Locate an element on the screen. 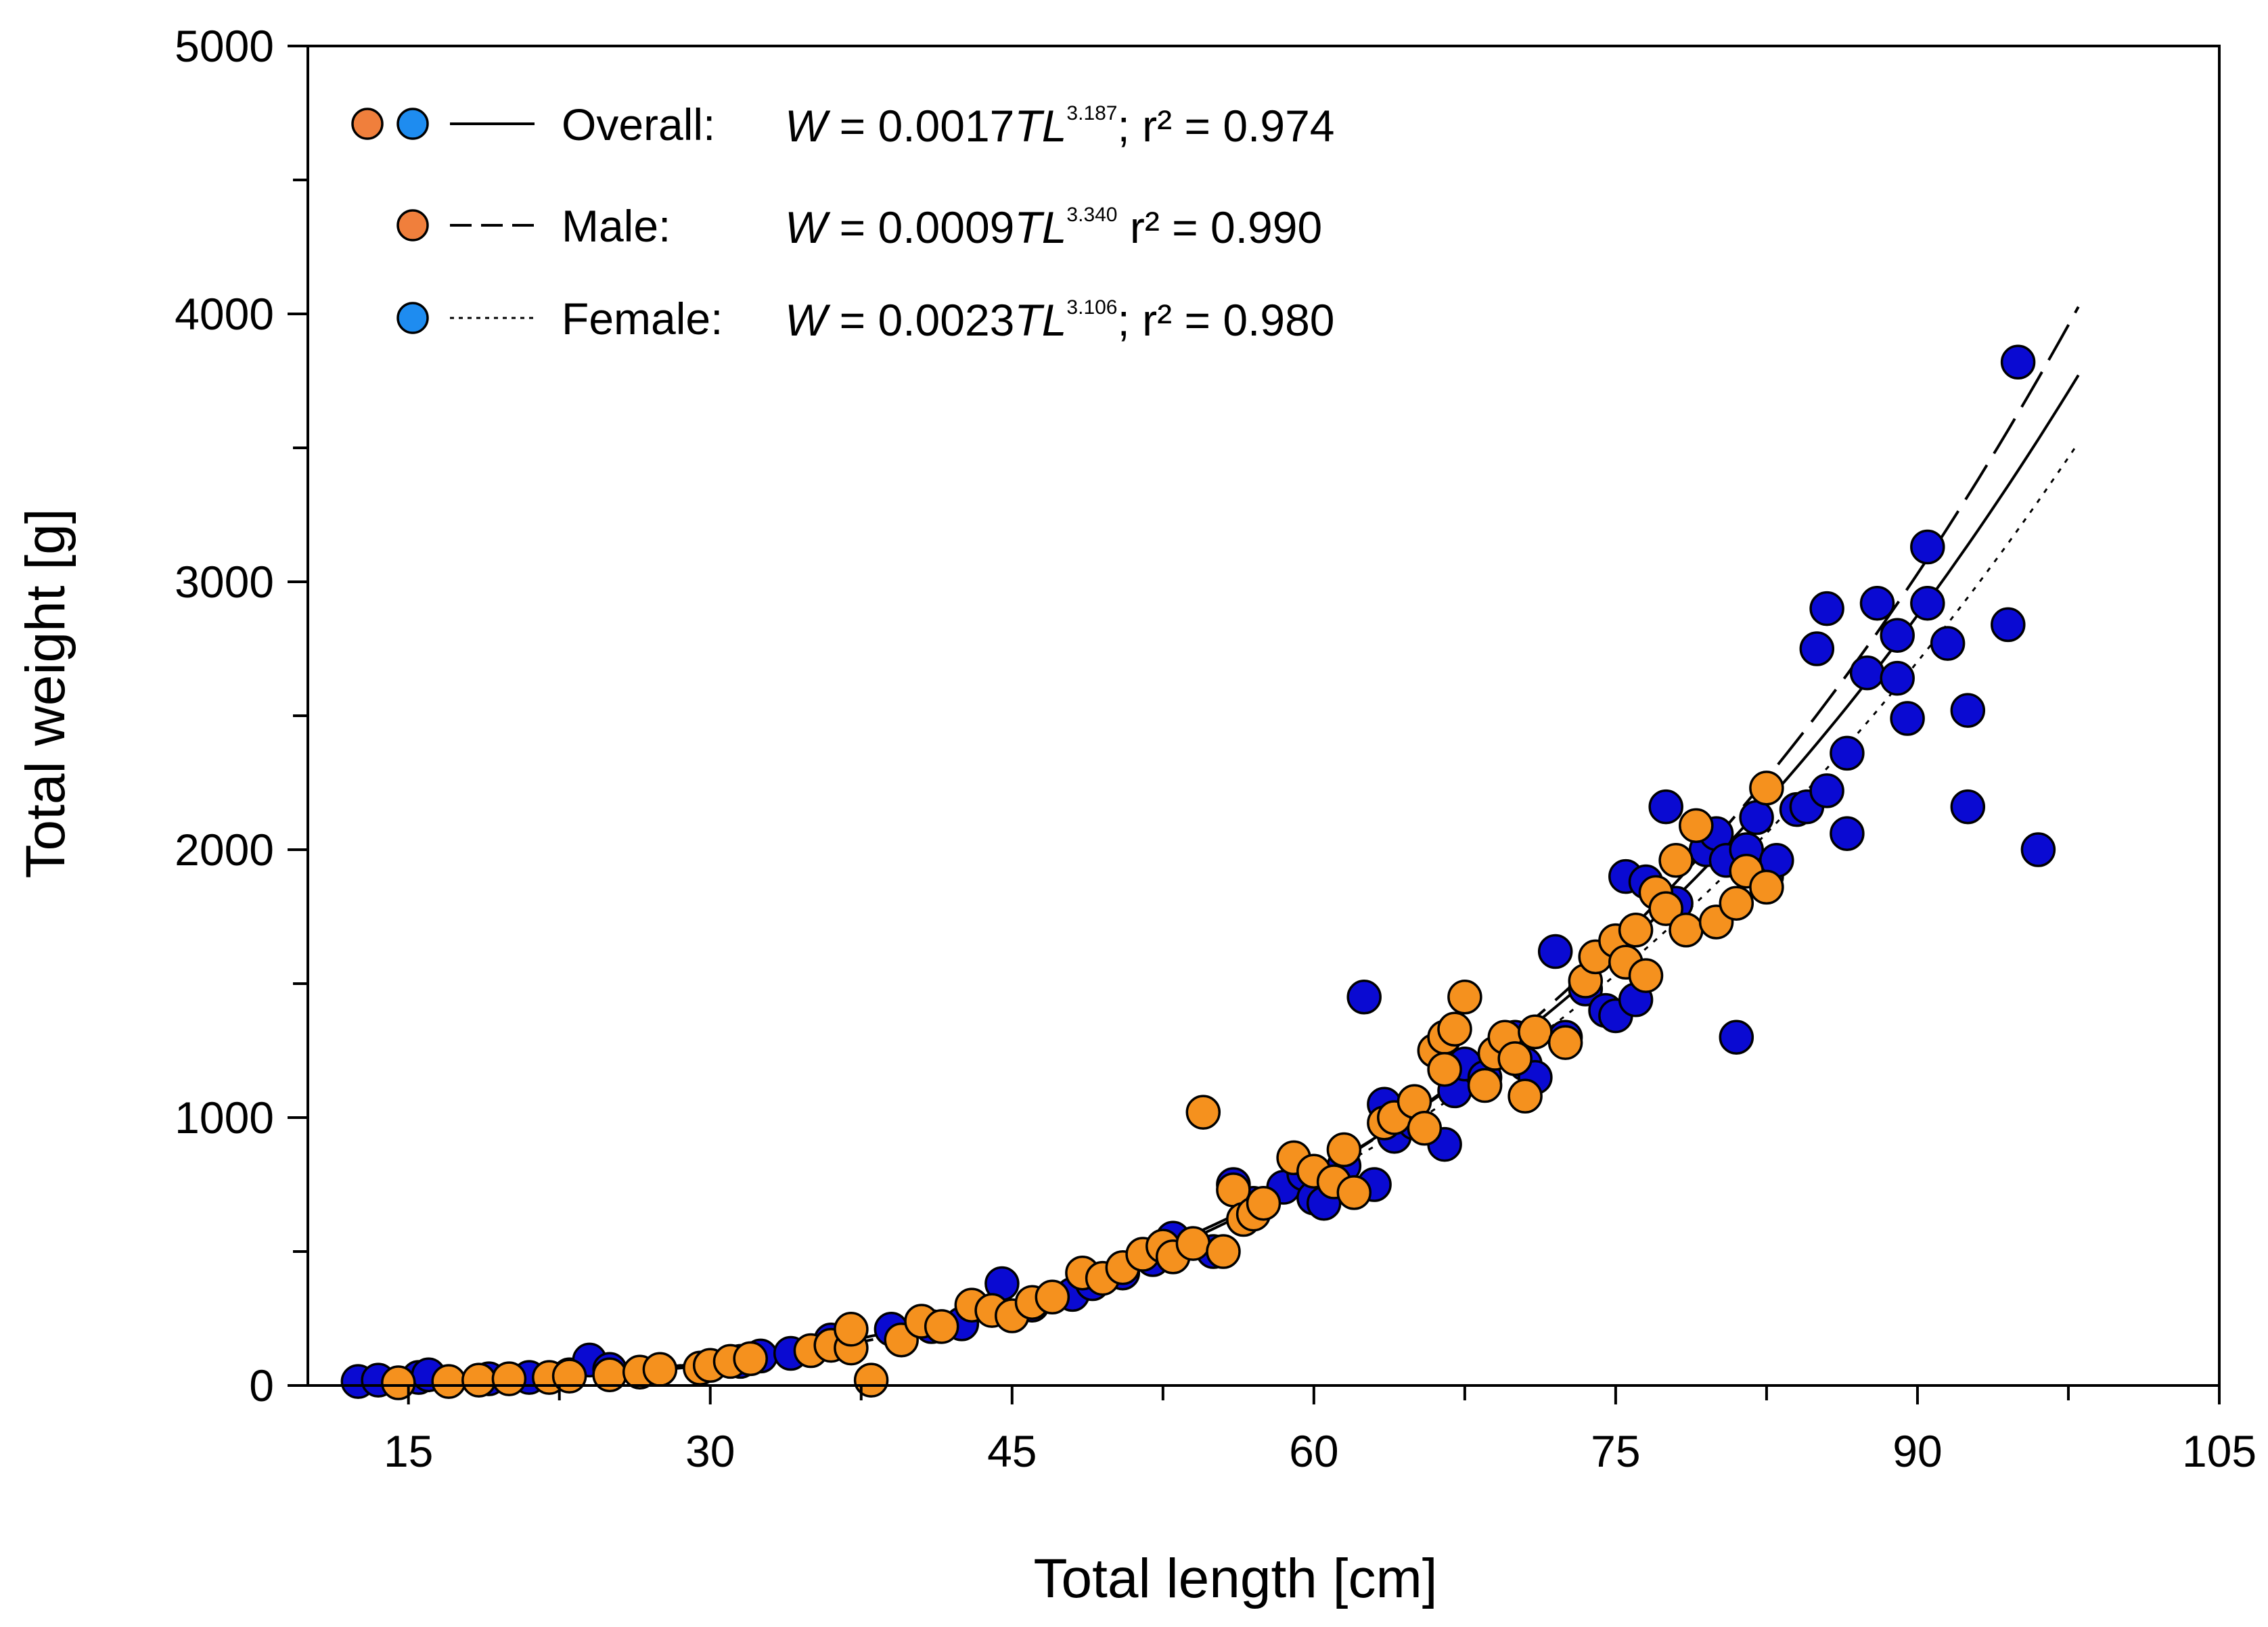  legend-item-male: Male: W = 0.0009TL3.340 r² = 0.990 is located at coordinates (859, 226).